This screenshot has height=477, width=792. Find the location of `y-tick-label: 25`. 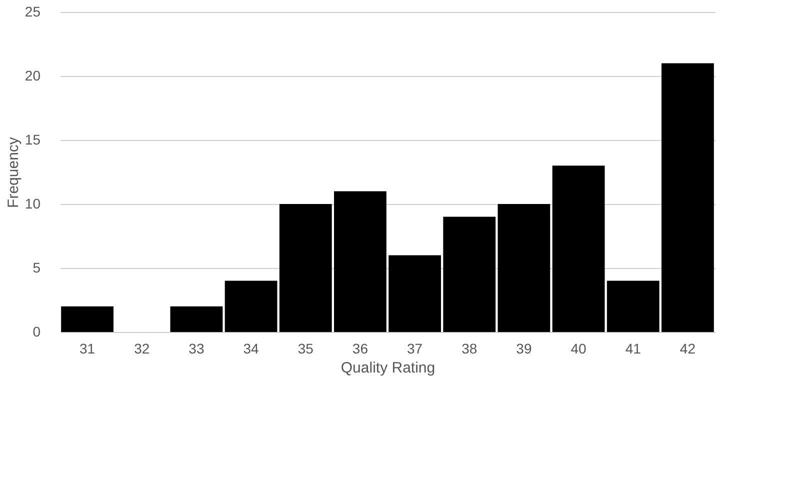

y-tick-label: 25 is located at coordinates (32, 12).